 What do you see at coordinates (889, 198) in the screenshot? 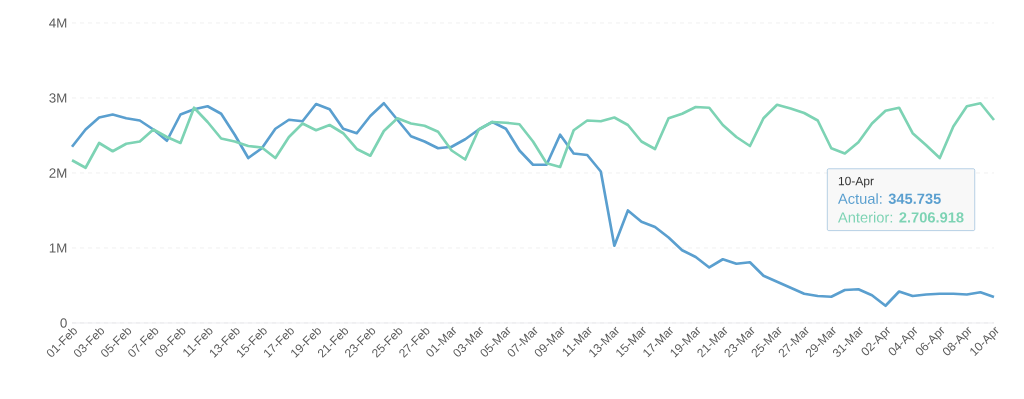
I see `annotation: Actual: 345.735` at bounding box center [889, 198].